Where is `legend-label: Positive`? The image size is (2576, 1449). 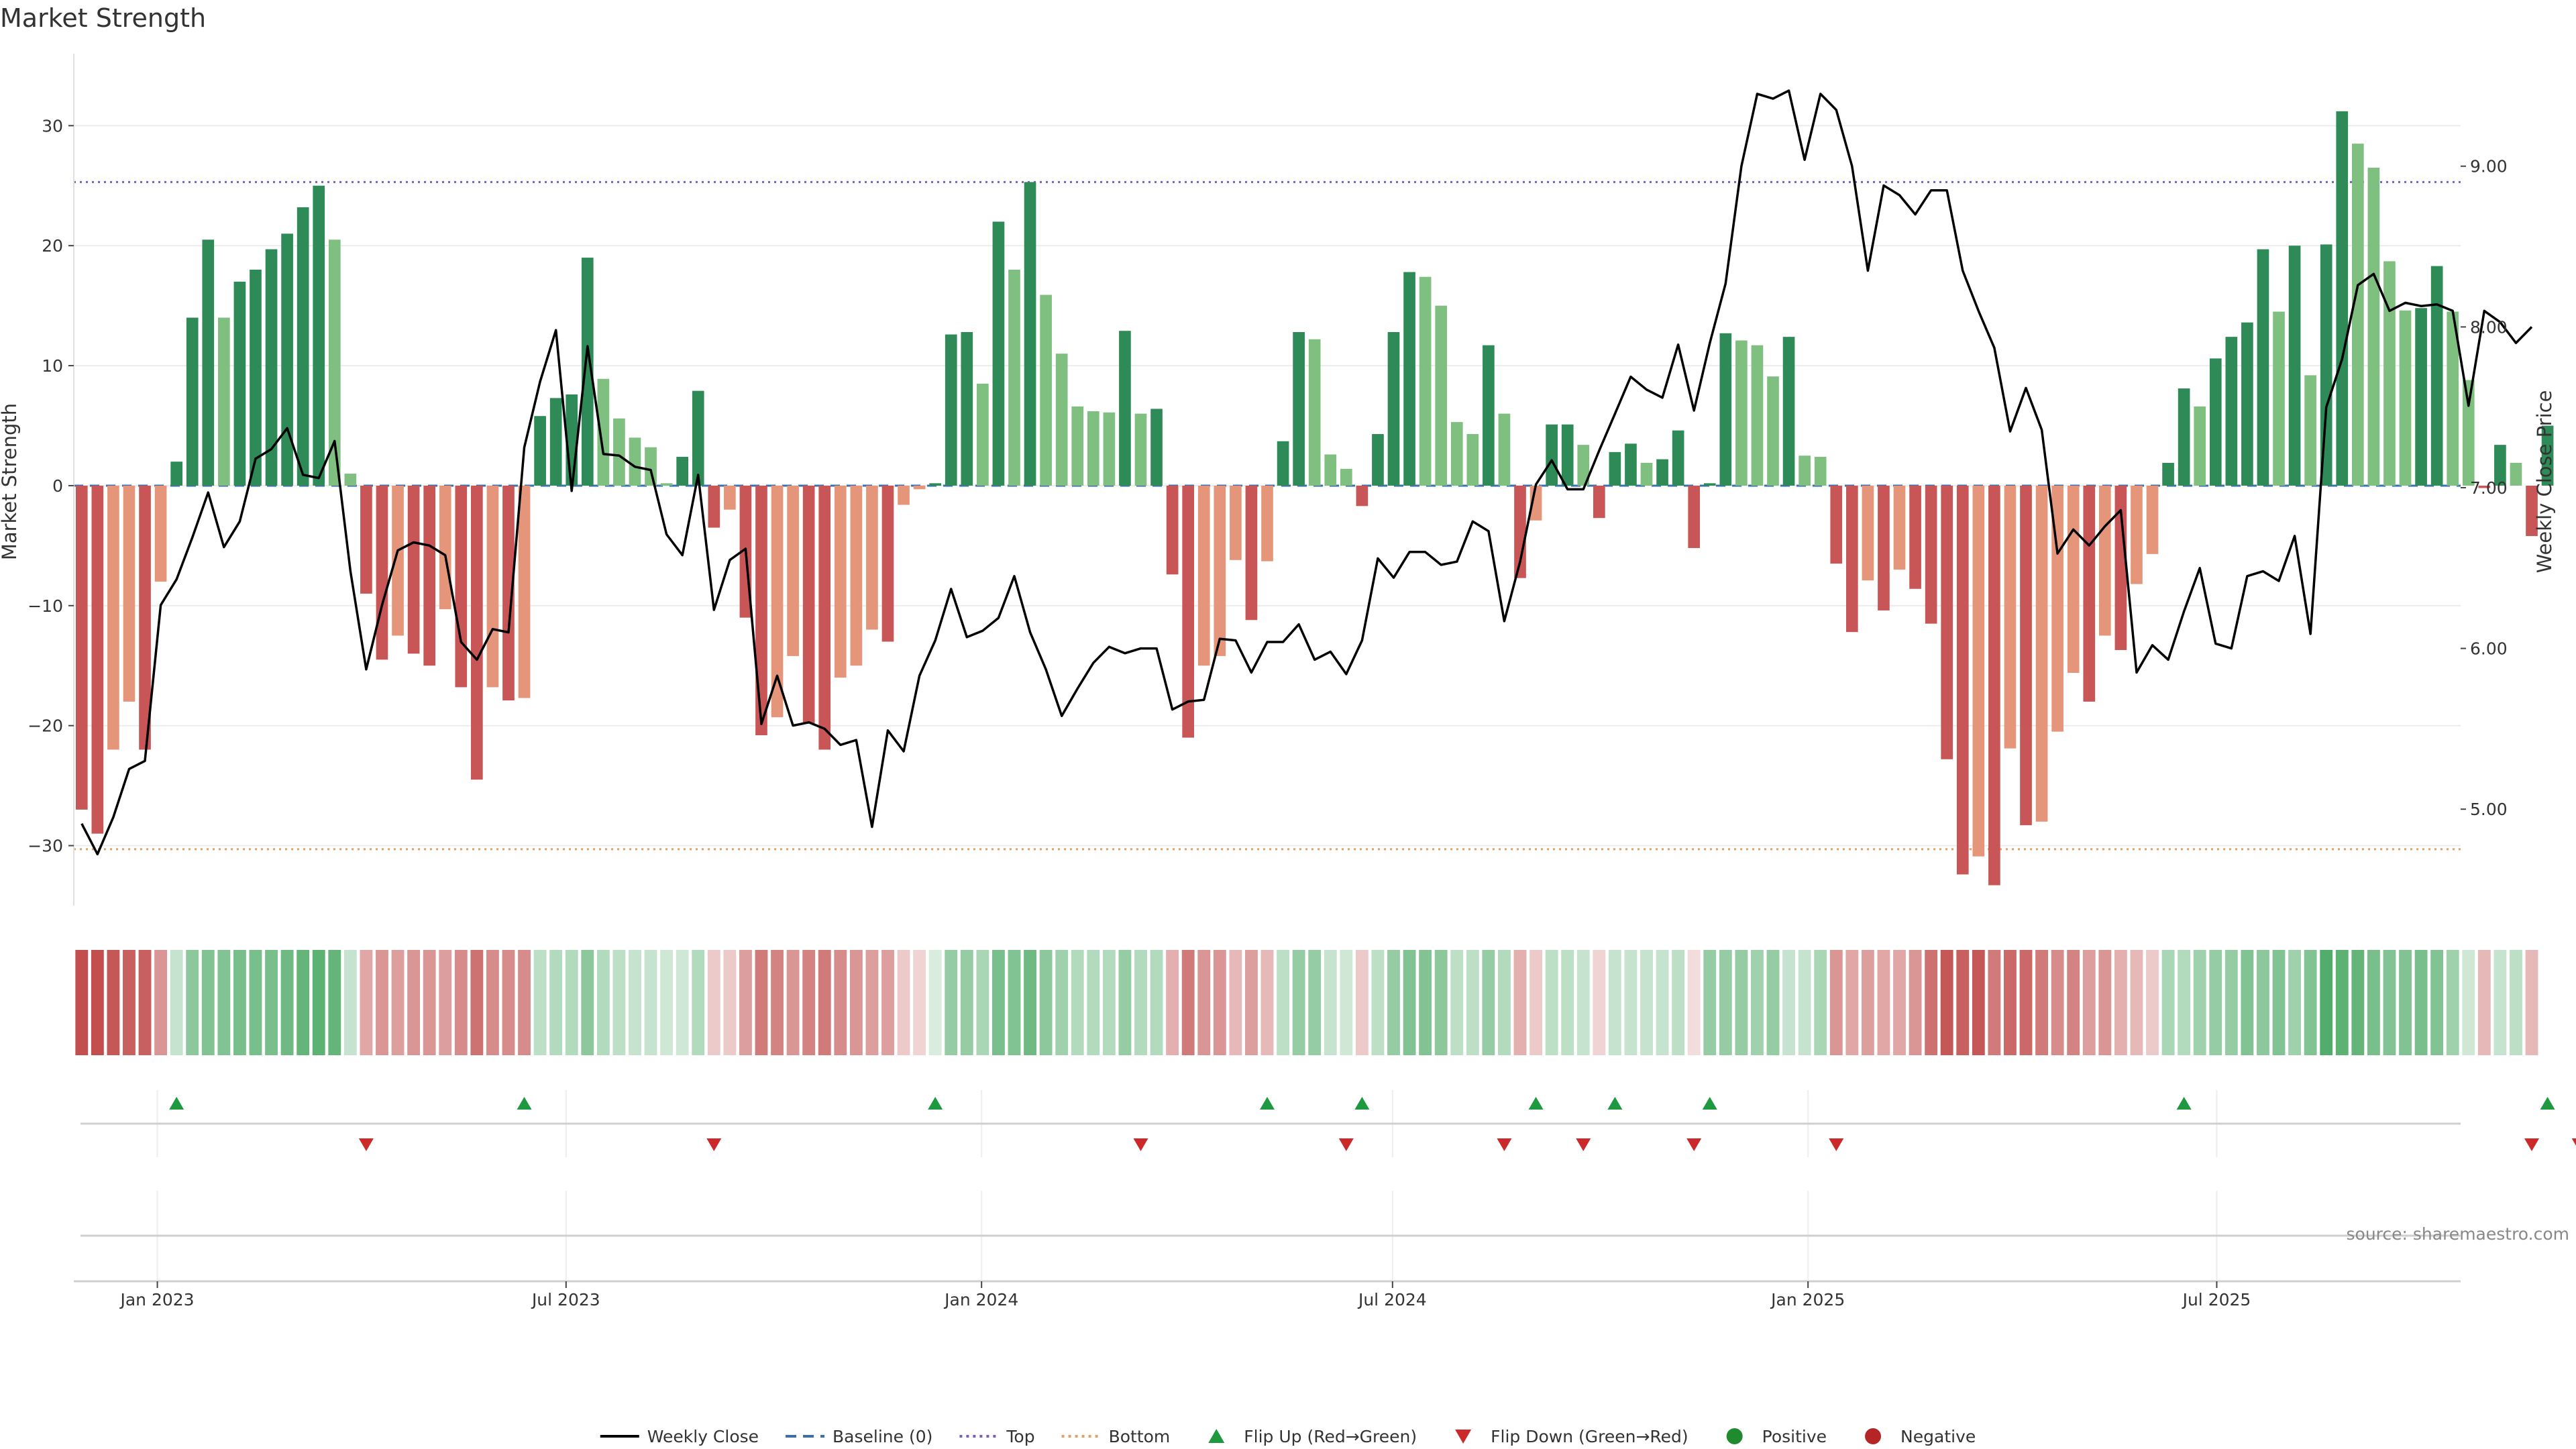 legend-label: Positive is located at coordinates (1794, 1436).